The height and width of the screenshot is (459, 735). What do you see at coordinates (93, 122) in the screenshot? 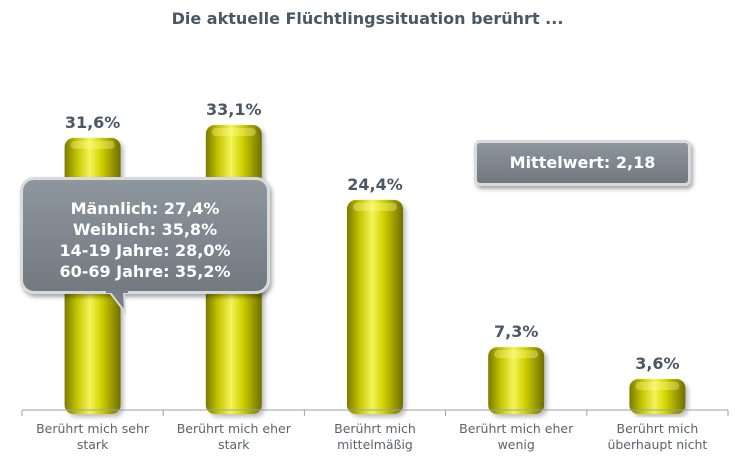
I see `data-label: 31,6%` at bounding box center [93, 122].